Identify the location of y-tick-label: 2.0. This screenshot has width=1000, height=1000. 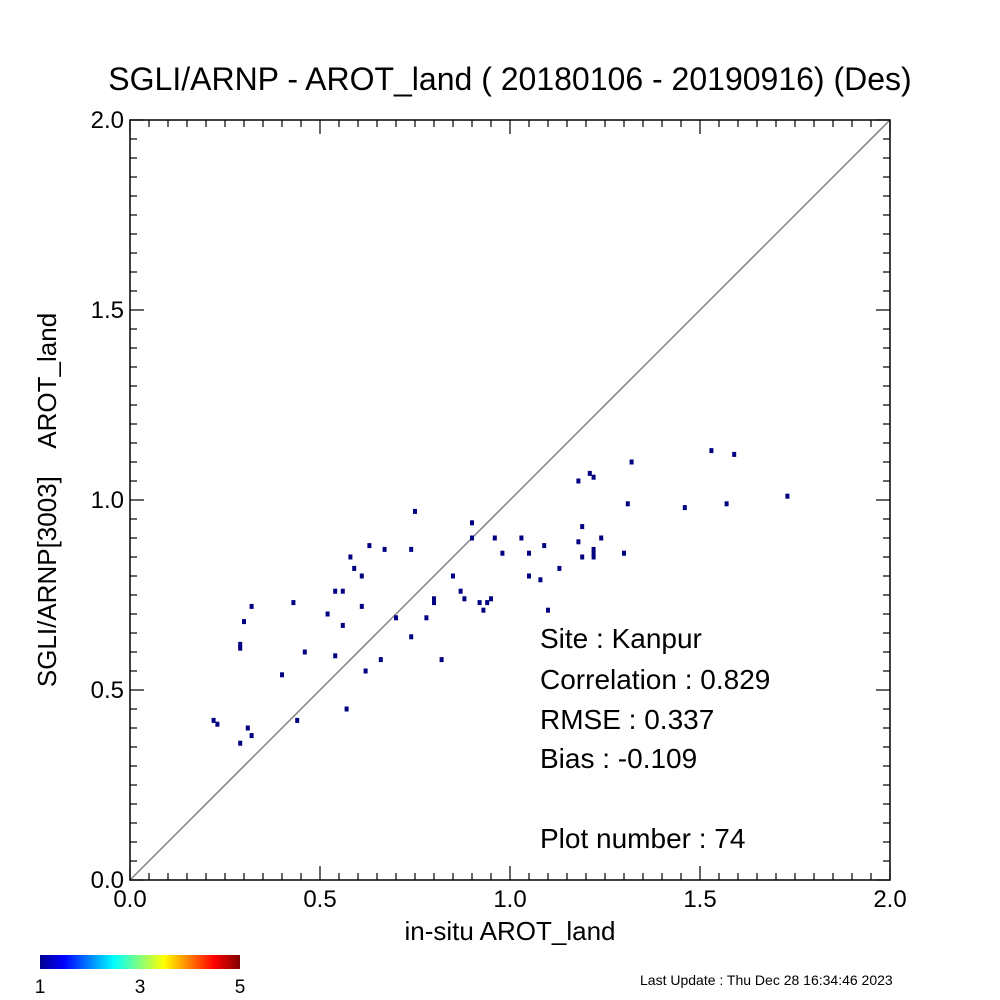
(107, 120).